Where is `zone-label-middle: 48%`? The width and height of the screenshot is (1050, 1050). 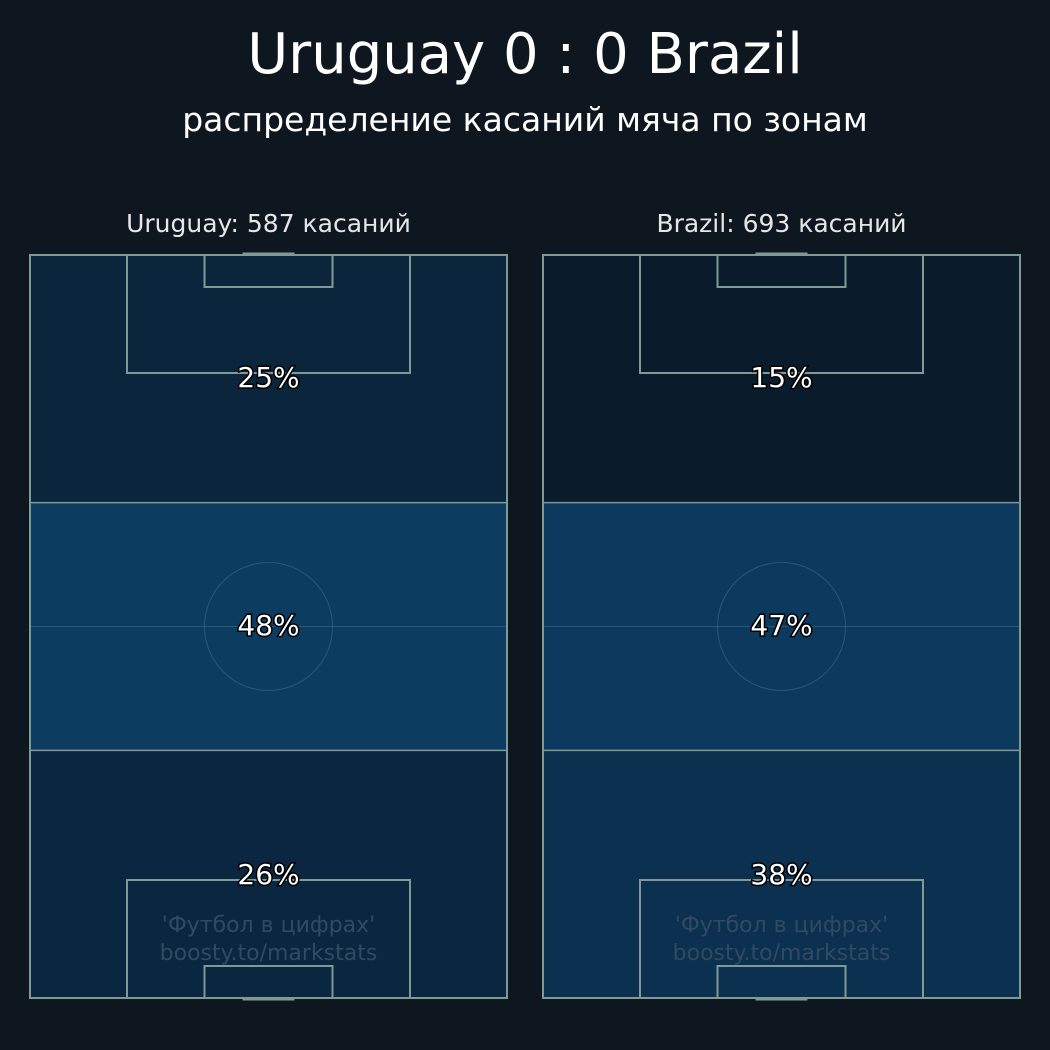
zone-label-middle: 48% is located at coordinates (268, 625).